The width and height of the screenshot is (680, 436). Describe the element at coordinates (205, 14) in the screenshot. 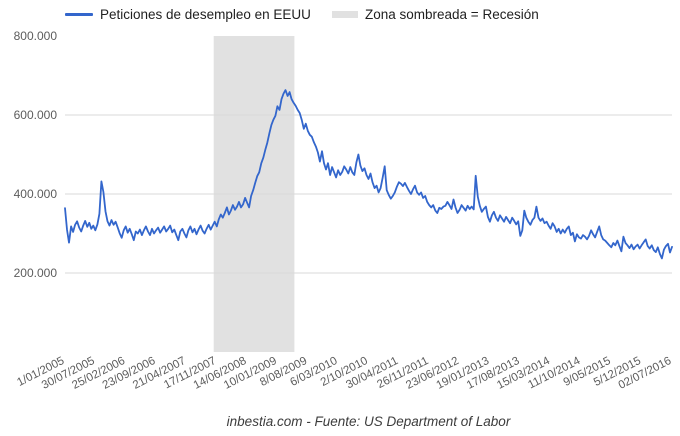

I see `legend-claims-label: Peticiones de desempleo en EEUU` at that location.